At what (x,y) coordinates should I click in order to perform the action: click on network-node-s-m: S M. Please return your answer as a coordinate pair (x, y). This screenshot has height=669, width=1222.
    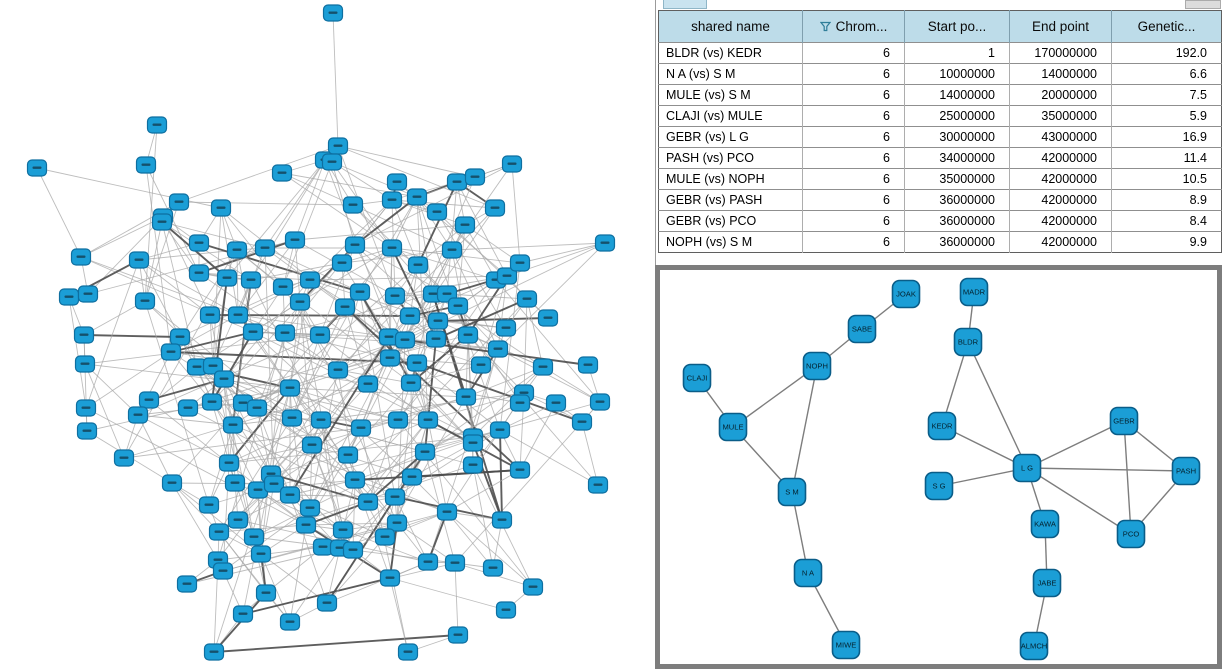
    Looking at the image, I should click on (792, 492).